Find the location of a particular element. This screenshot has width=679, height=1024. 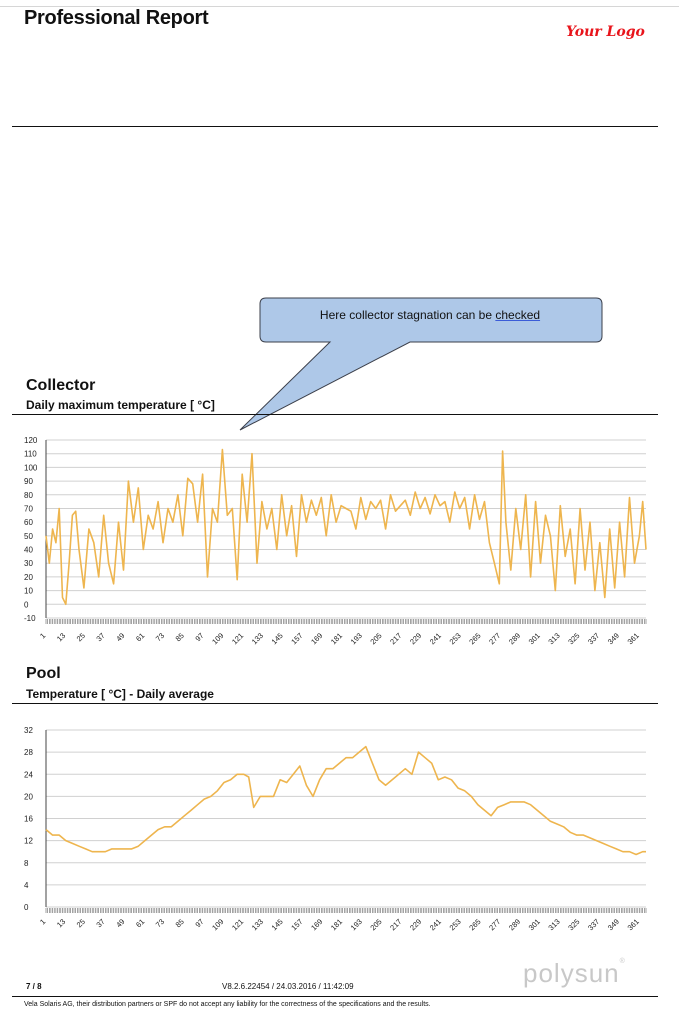

y-tick-label: 32 is located at coordinates (28, 730).